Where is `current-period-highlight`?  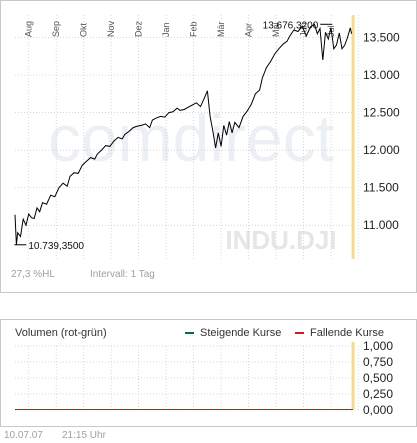
current-period-highlight is located at coordinates (353, 137).